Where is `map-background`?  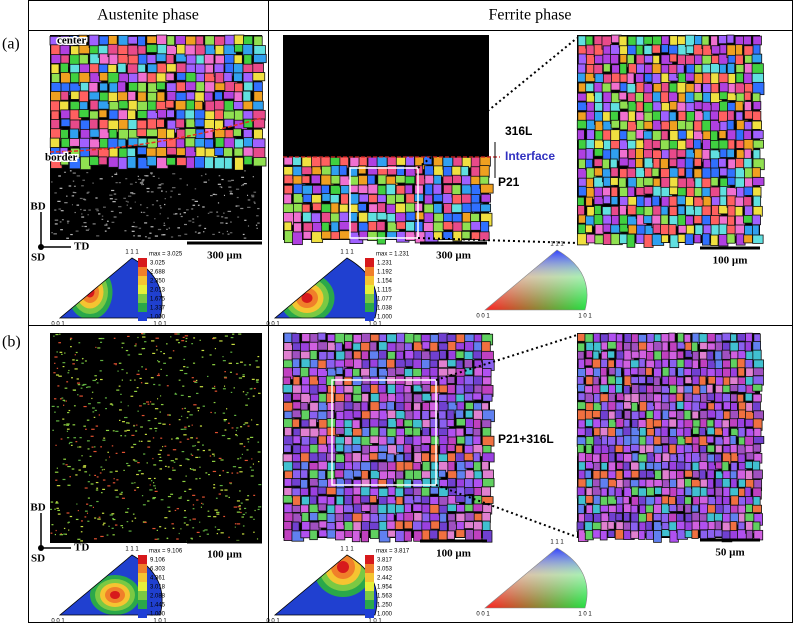 map-background is located at coordinates (156, 438).